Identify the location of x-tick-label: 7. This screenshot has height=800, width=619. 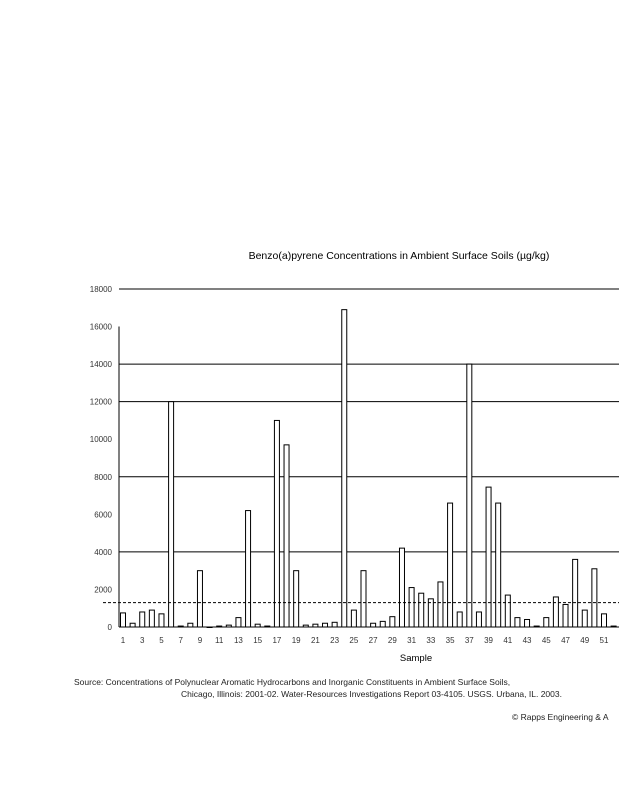
(180, 640).